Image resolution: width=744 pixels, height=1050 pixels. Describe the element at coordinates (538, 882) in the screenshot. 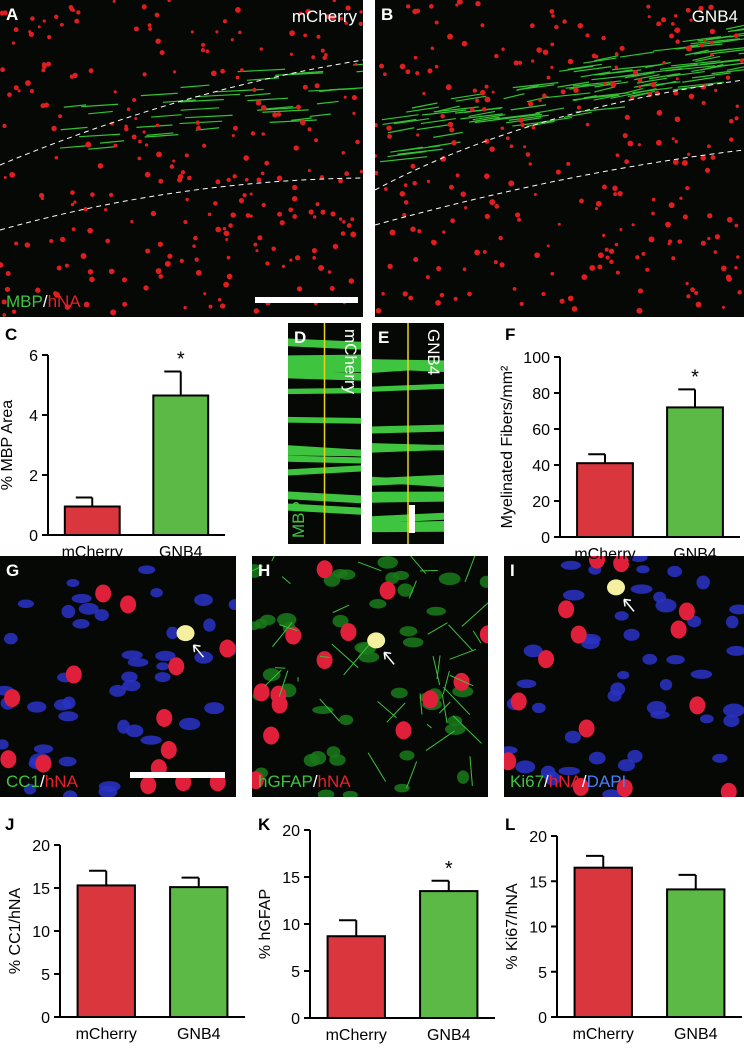

I see `y-tick-label: 15` at that location.